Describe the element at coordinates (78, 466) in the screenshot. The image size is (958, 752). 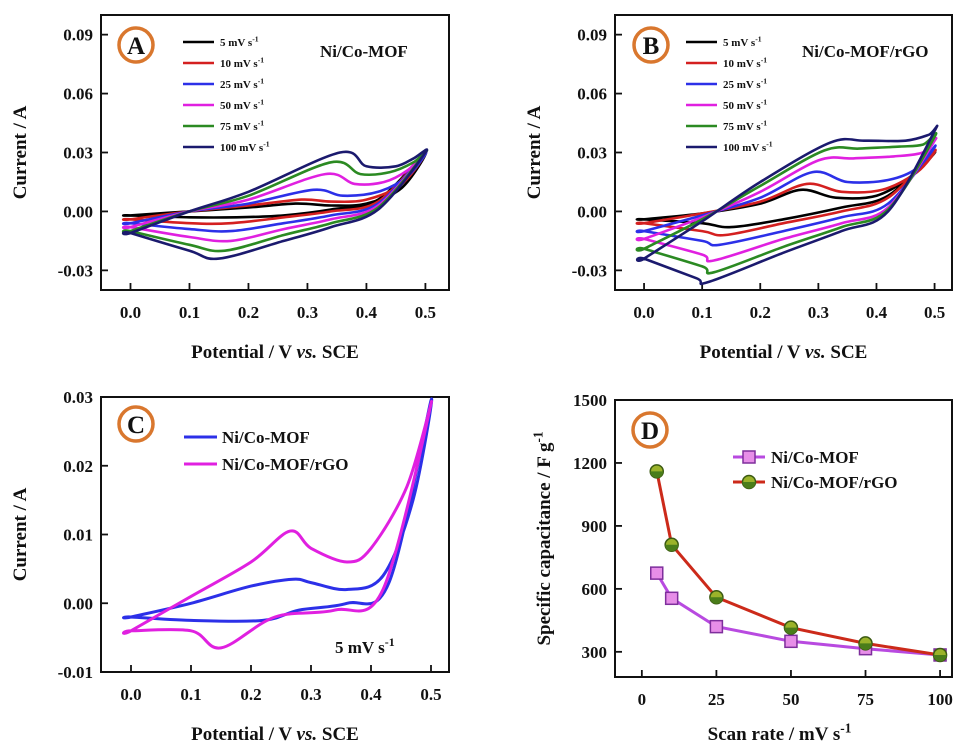
I see `y-tick-label: 0.02` at that location.